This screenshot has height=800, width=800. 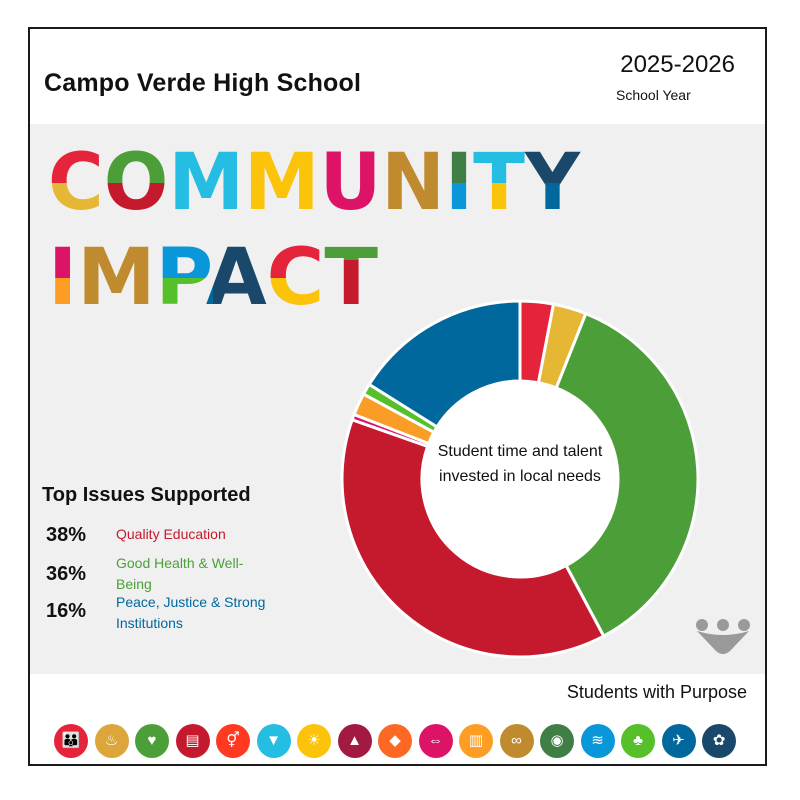 I want to click on zero-hunger-icon: ♨, so click(x=111, y=741).